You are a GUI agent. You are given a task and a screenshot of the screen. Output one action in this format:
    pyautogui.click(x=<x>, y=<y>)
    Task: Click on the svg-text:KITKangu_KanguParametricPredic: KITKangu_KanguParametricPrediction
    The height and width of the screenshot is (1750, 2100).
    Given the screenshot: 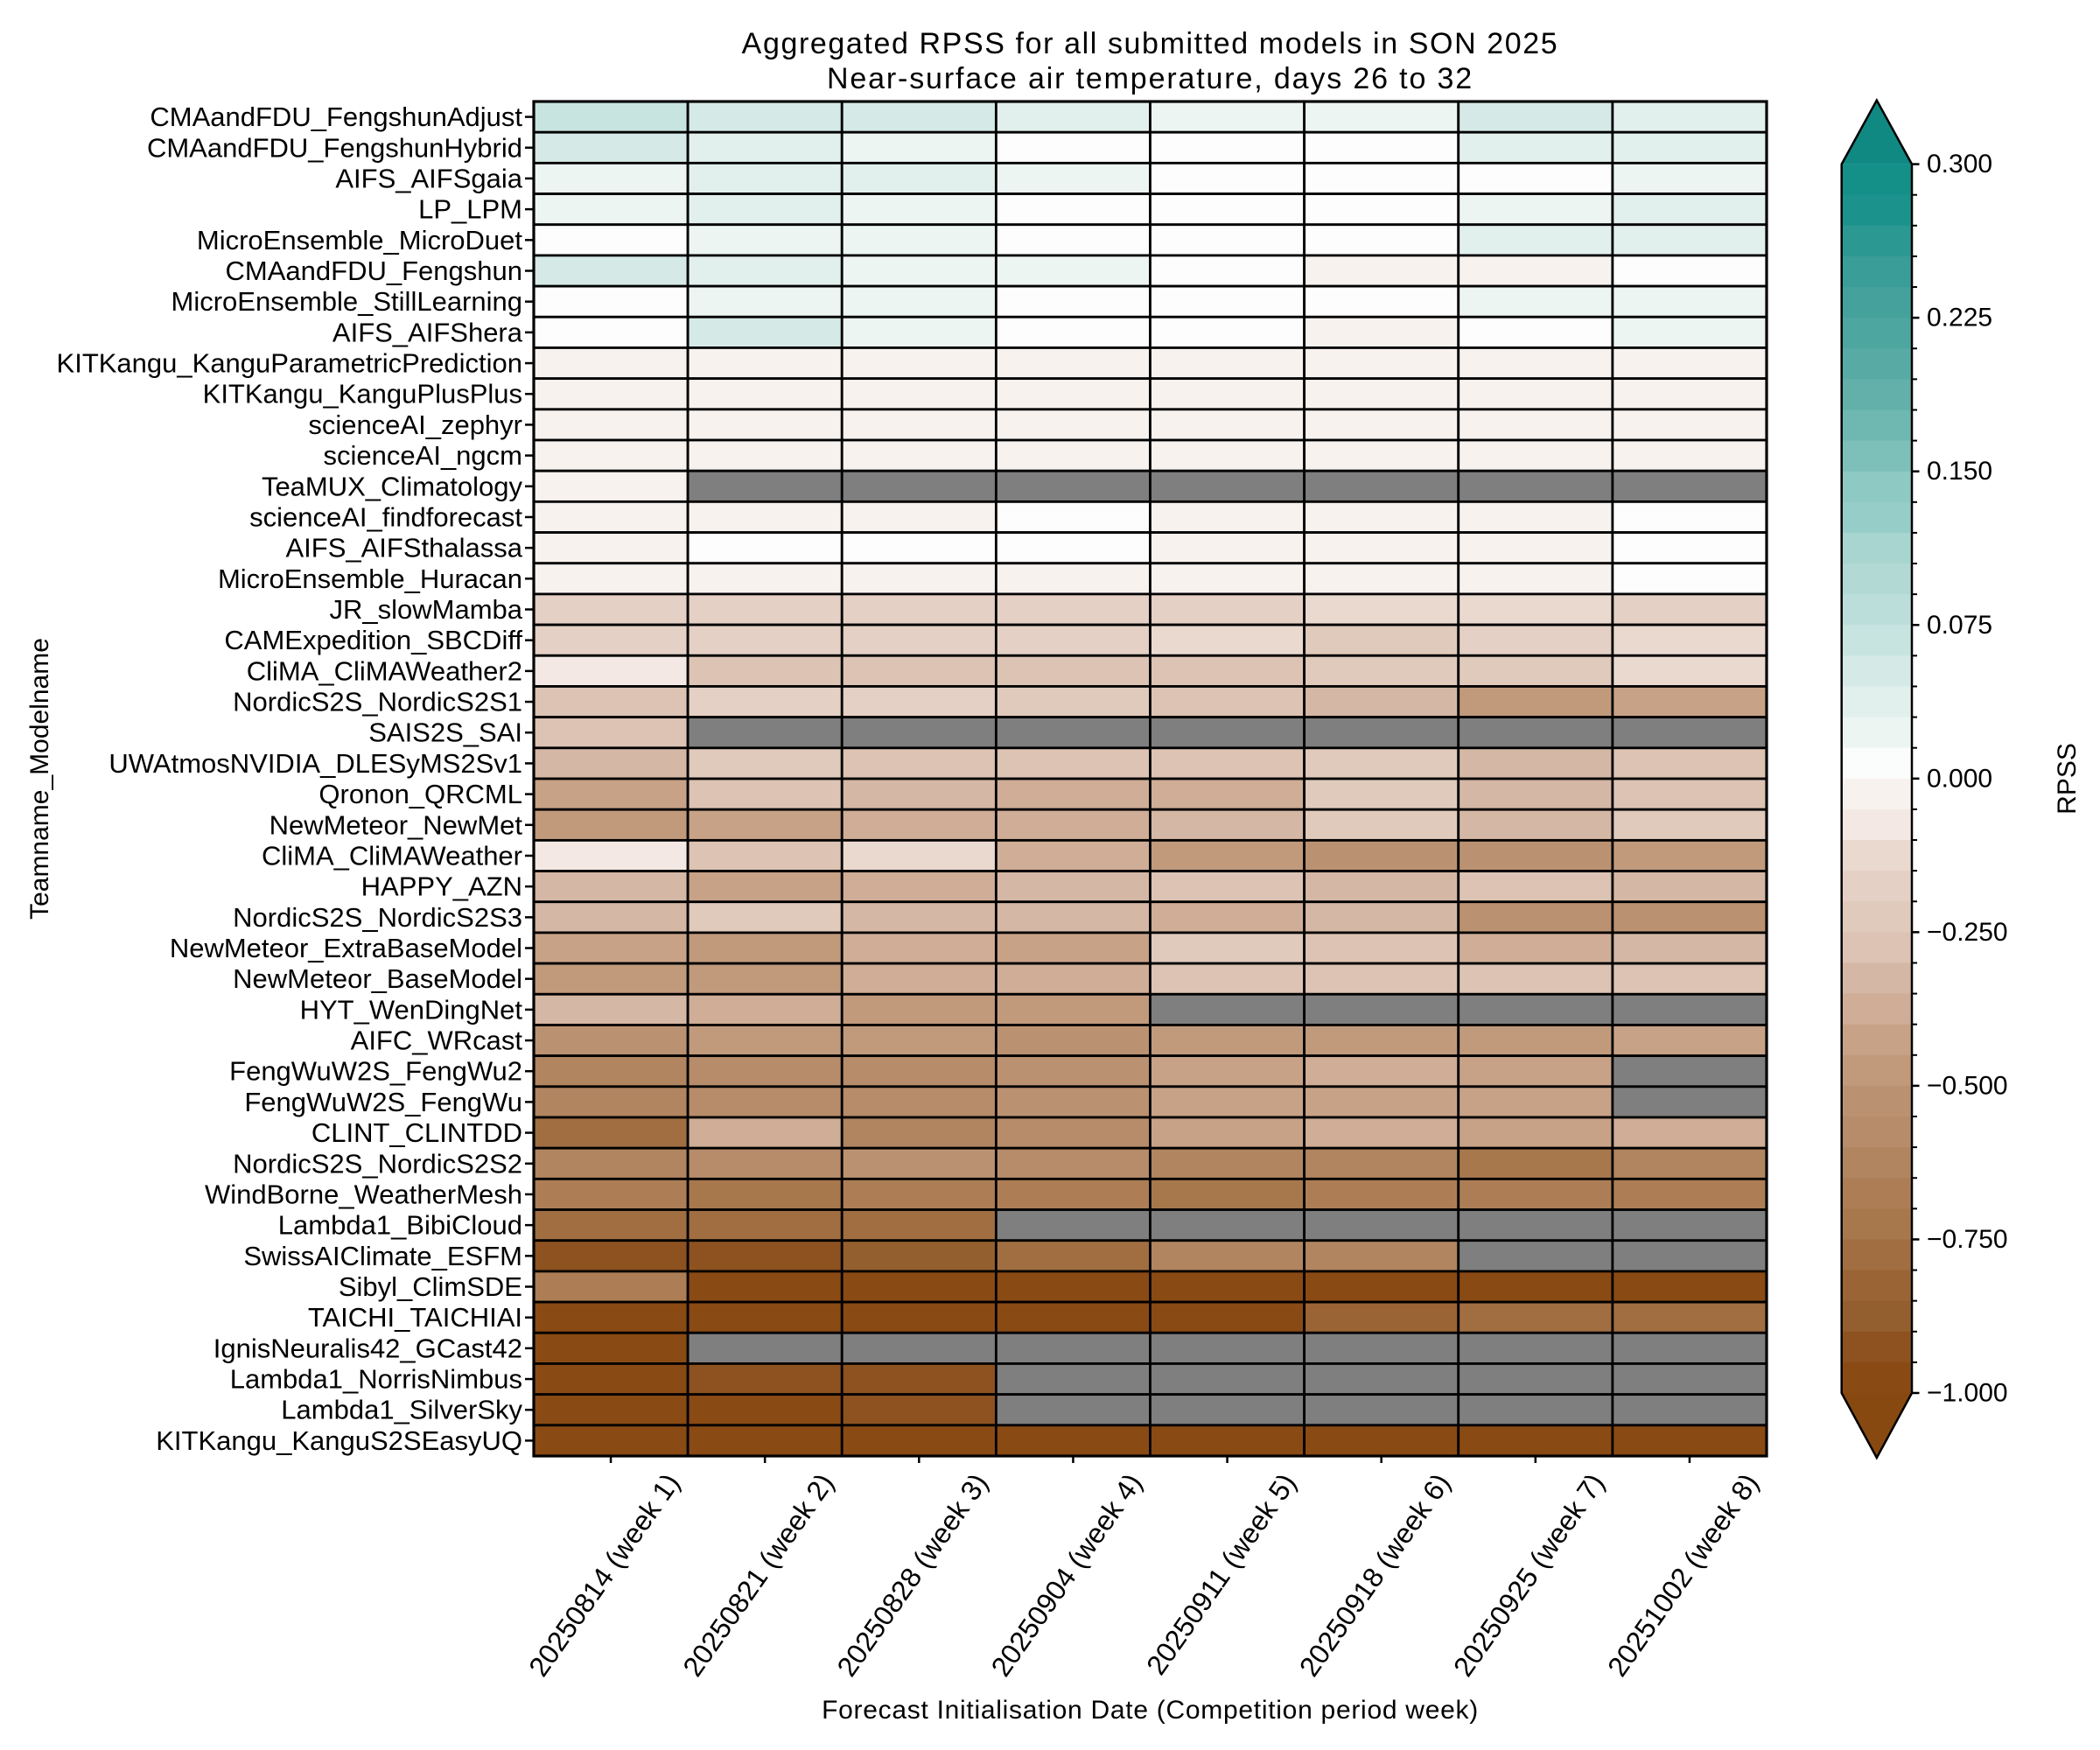 What is the action you would take?
    pyautogui.click(x=289, y=363)
    